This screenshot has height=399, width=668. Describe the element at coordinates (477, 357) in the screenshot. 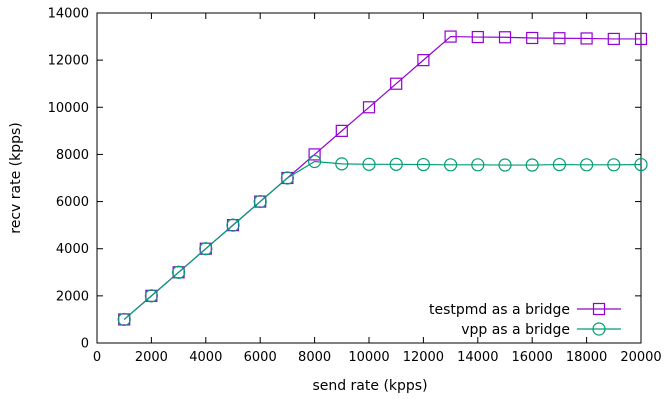

I see `x-tick-label: 14000` at that location.